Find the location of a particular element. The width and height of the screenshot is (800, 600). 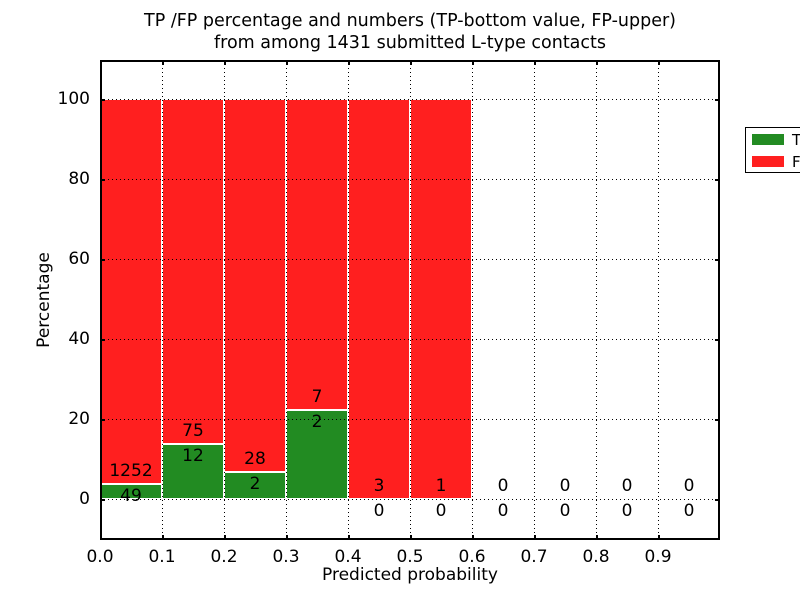

x-tick-label: 0.8 is located at coordinates (596, 557).